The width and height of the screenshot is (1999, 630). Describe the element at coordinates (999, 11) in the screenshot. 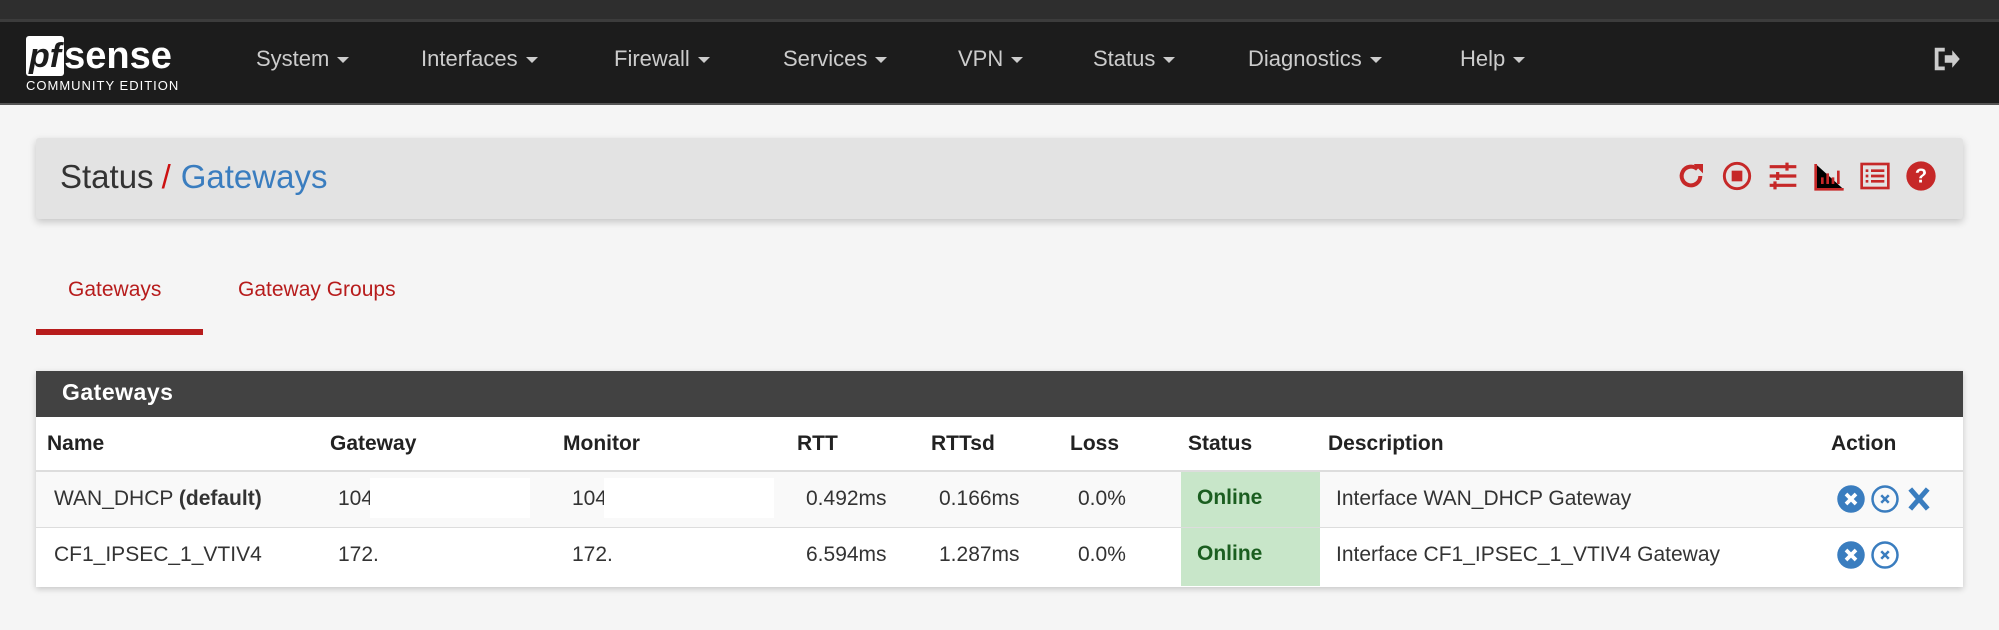

I see `browser-strip` at that location.